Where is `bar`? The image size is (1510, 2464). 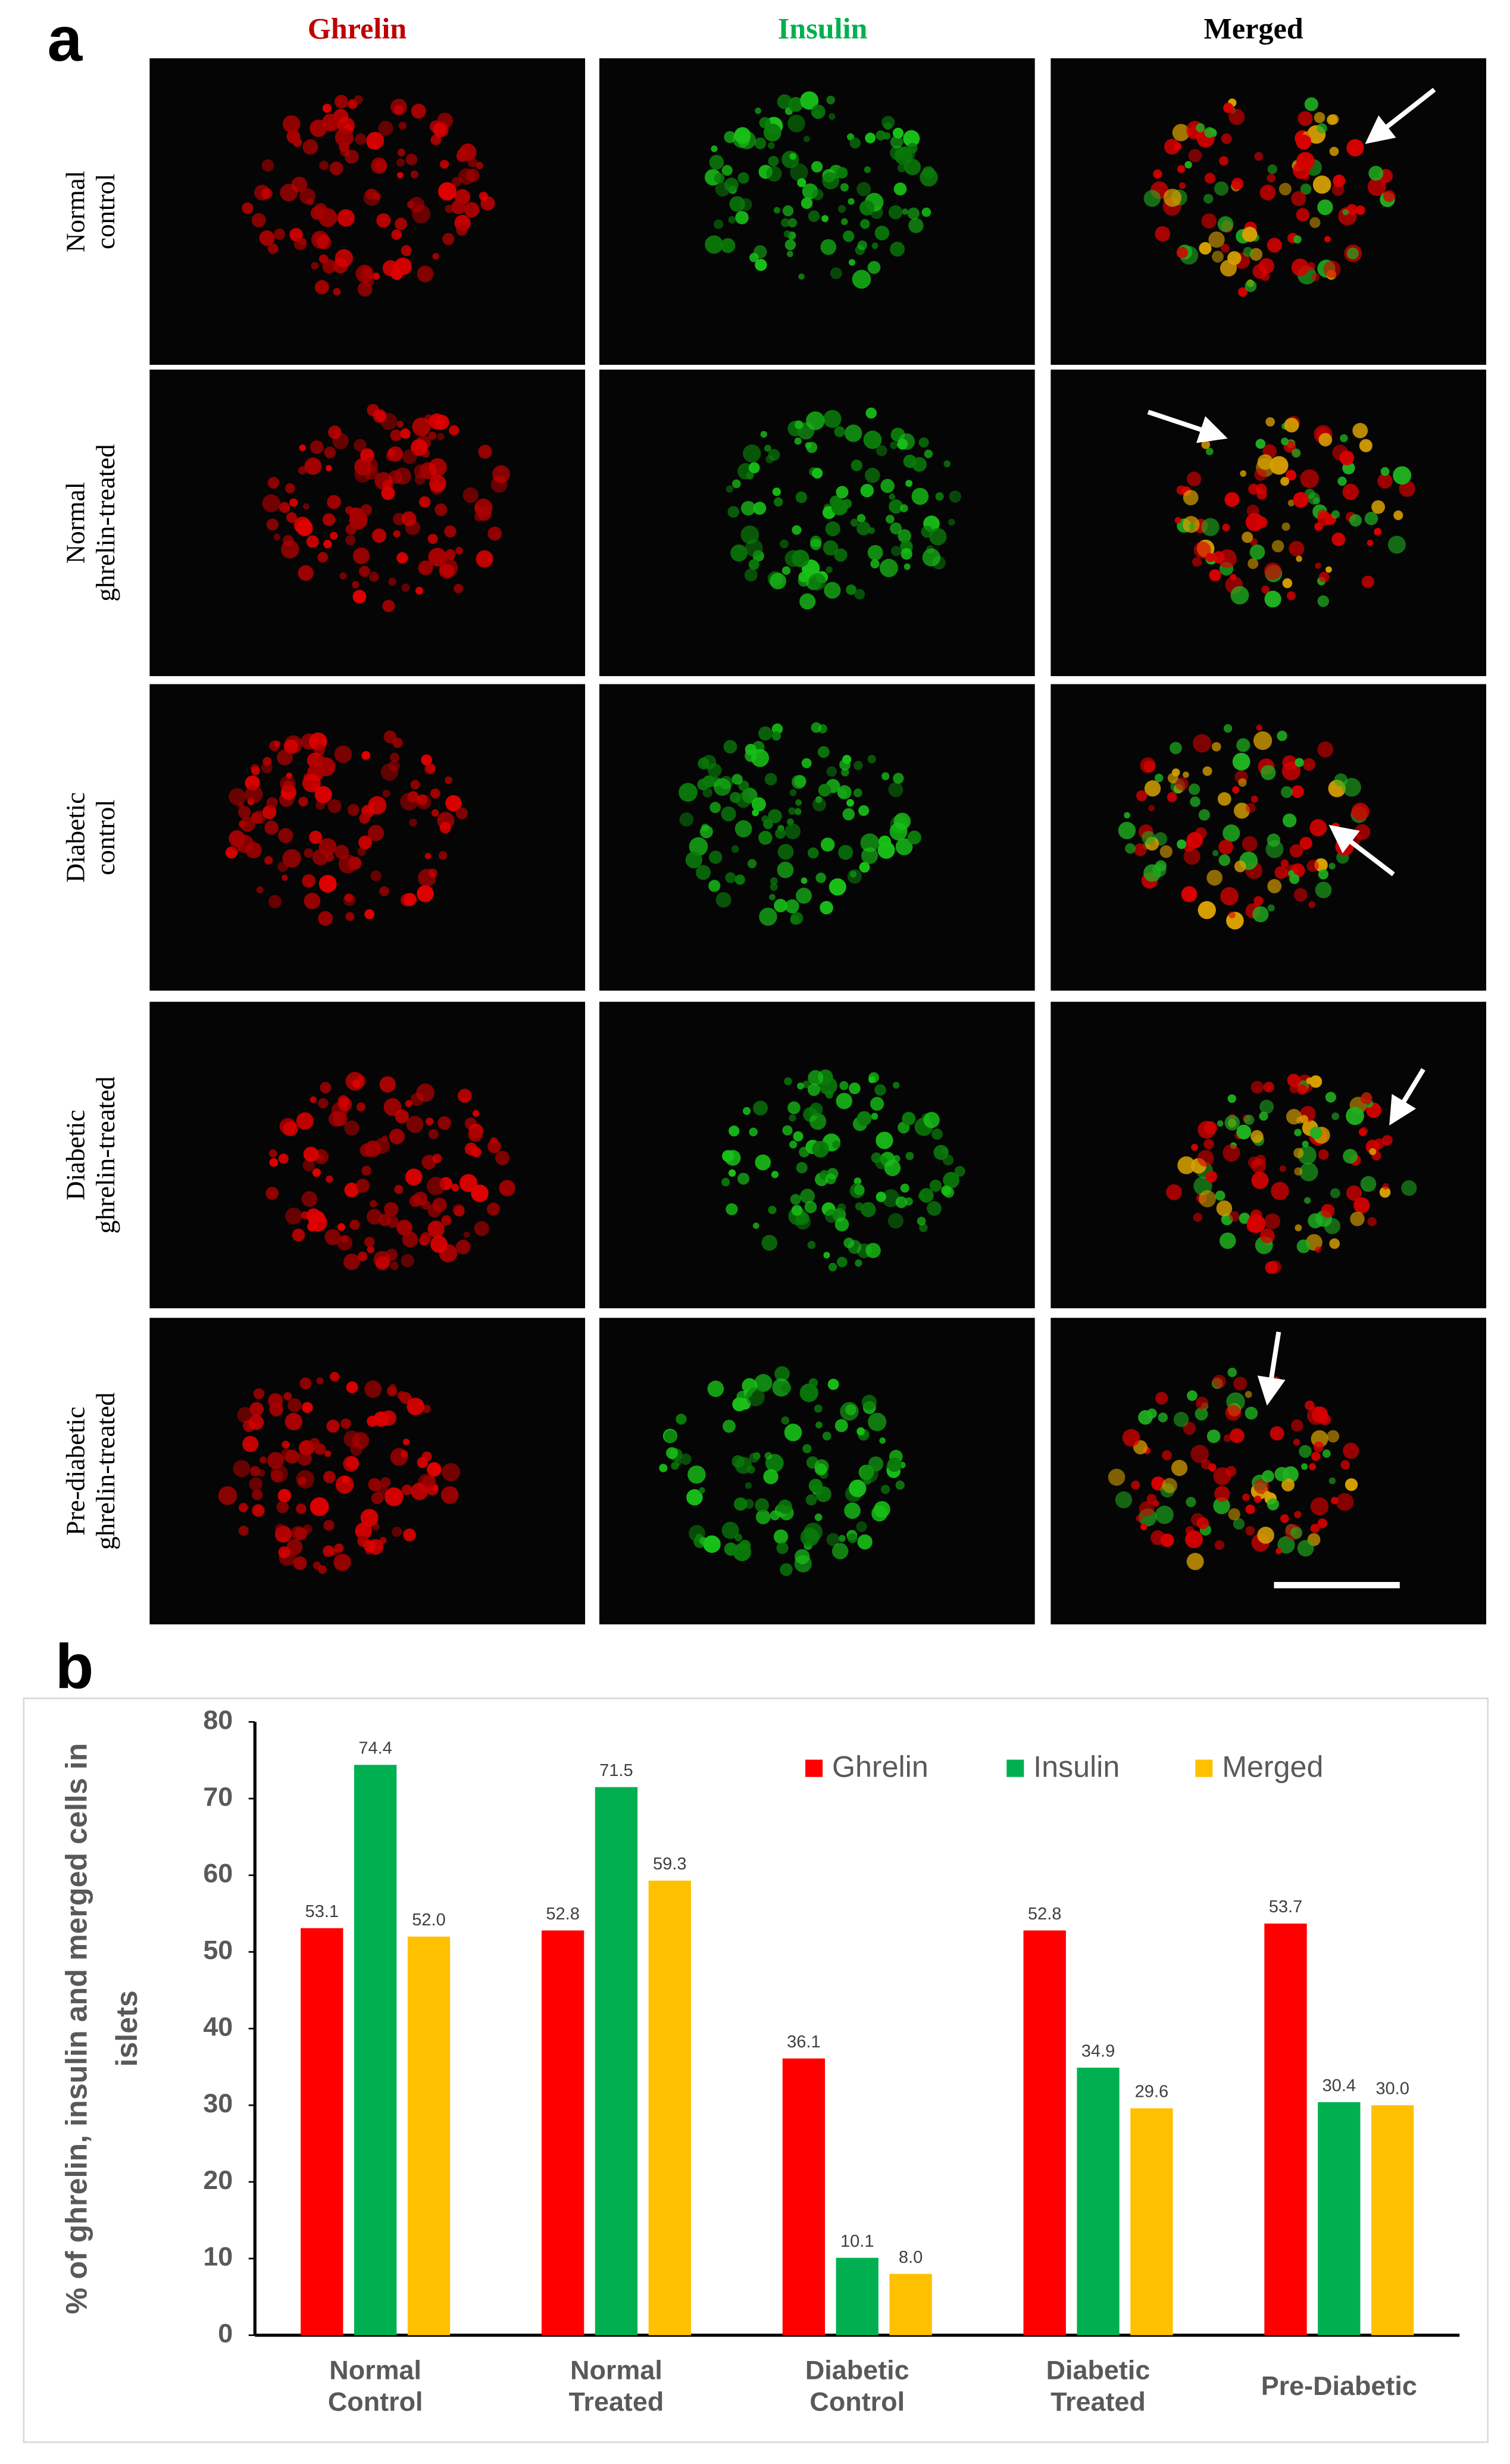
bar is located at coordinates (1044, 2132).